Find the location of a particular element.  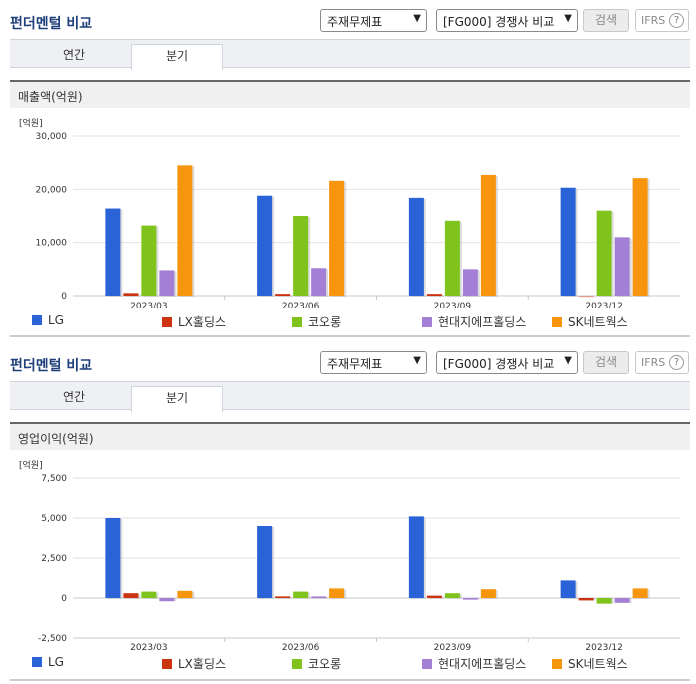

legend-label: LG is located at coordinates (56, 662).